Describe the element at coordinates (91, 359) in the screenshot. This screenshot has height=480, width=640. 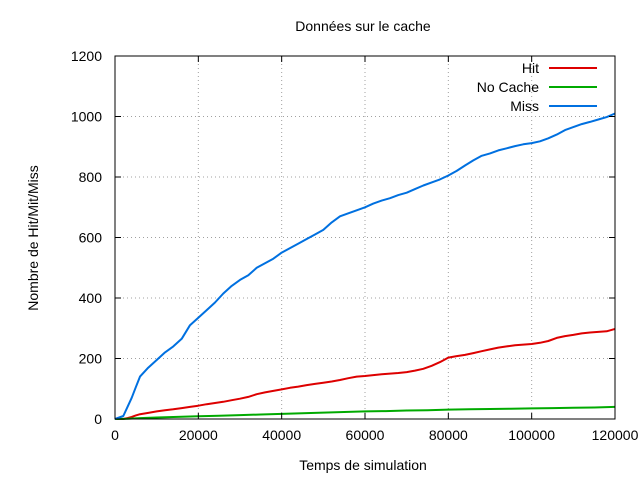
I see `y-tick-label: 200` at that location.